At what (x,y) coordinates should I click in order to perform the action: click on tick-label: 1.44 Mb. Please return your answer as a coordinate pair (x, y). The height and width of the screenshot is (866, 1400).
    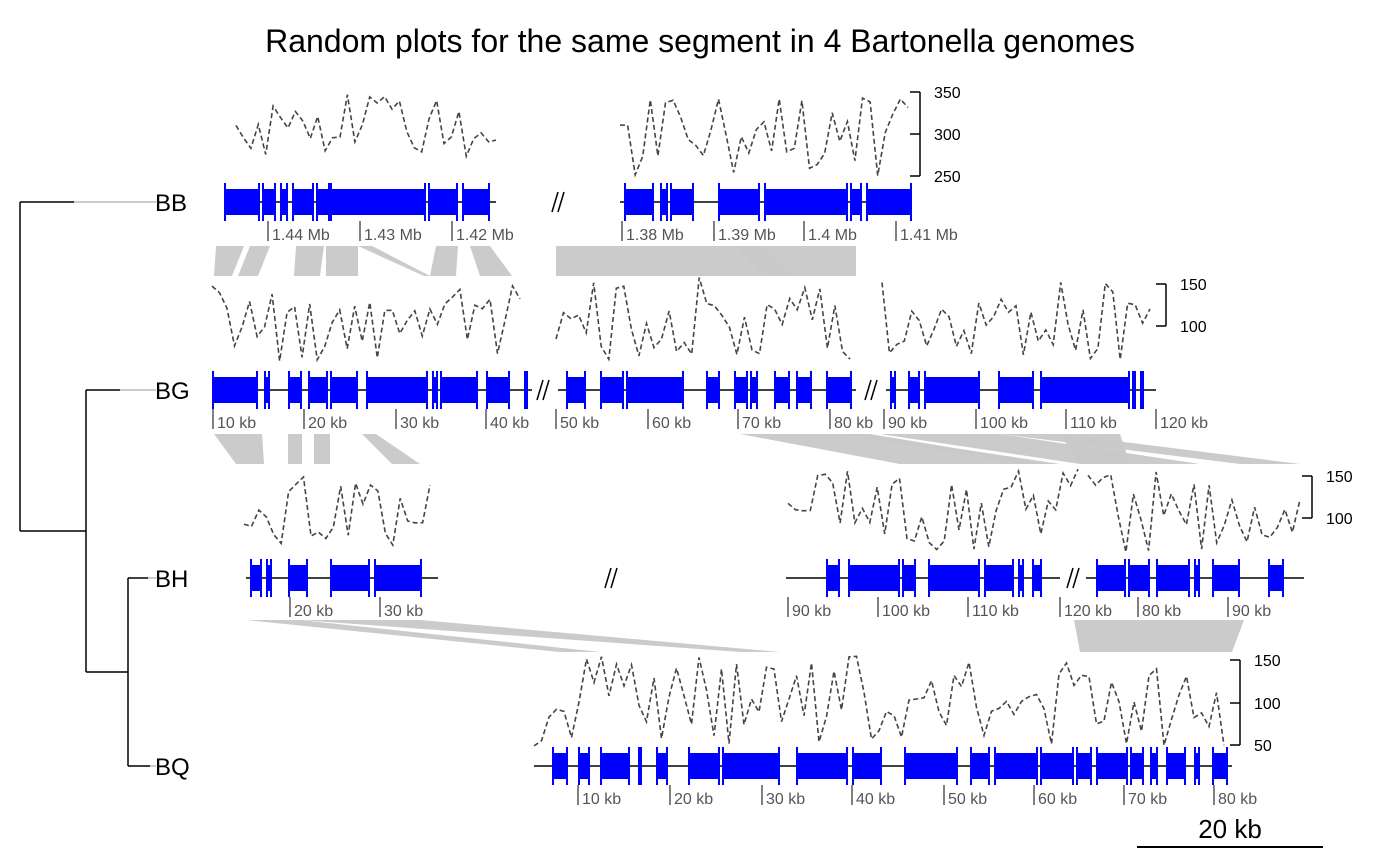
    Looking at the image, I should click on (301, 235).